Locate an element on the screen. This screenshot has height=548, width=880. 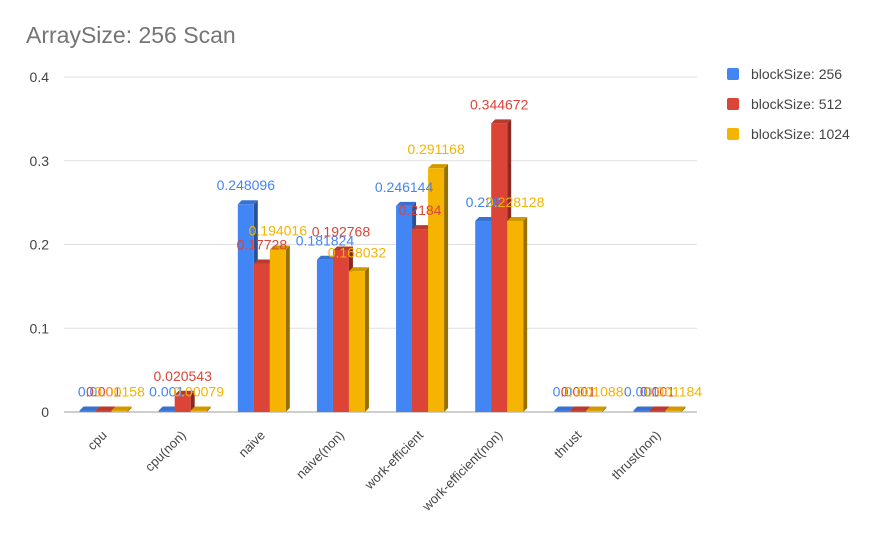
legend-item: blockSize: 1024 is located at coordinates (788, 134).